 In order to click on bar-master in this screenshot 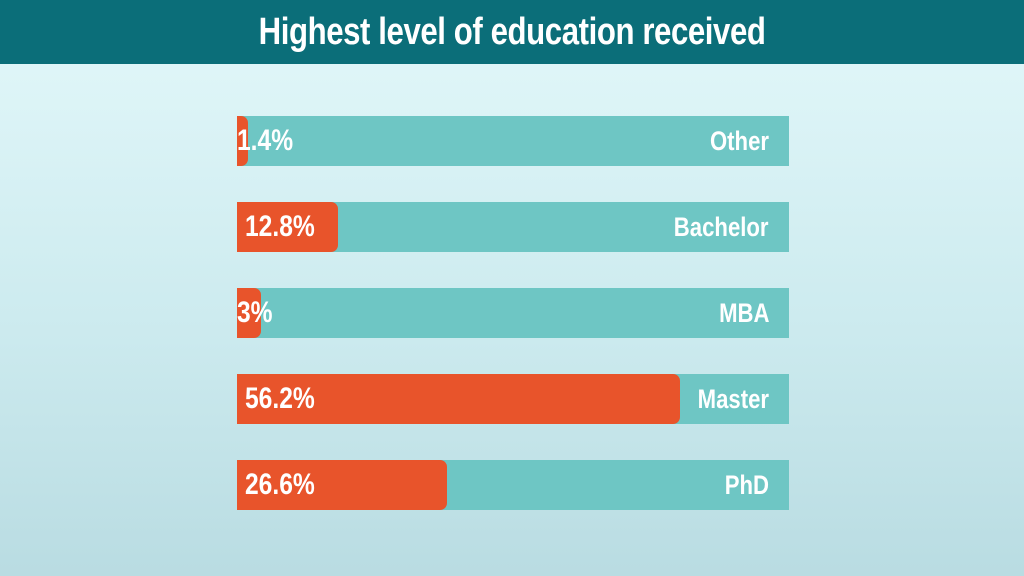, I will do `click(458, 399)`.